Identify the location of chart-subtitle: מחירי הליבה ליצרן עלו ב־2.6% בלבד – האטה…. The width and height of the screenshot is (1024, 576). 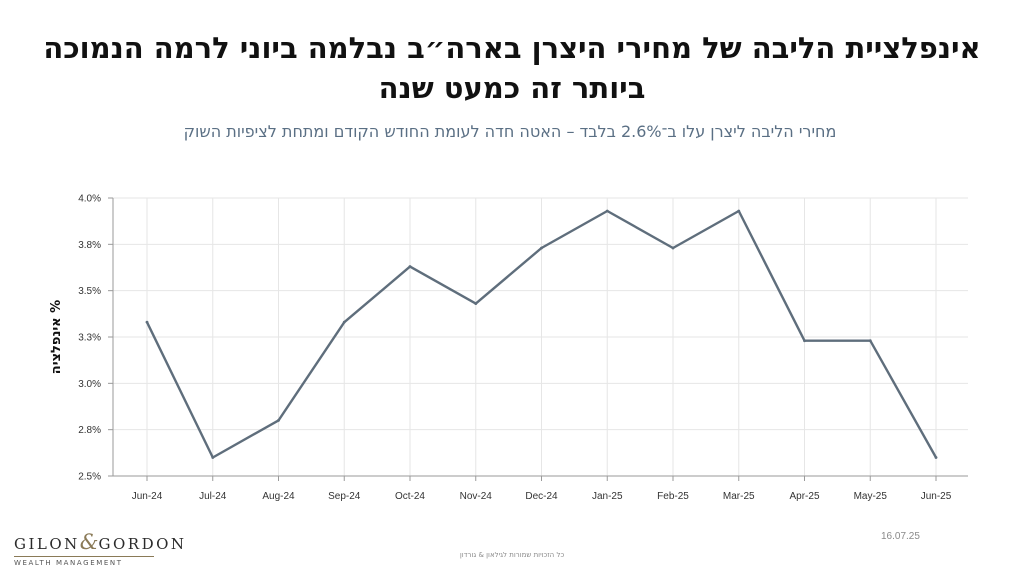
(510, 131).